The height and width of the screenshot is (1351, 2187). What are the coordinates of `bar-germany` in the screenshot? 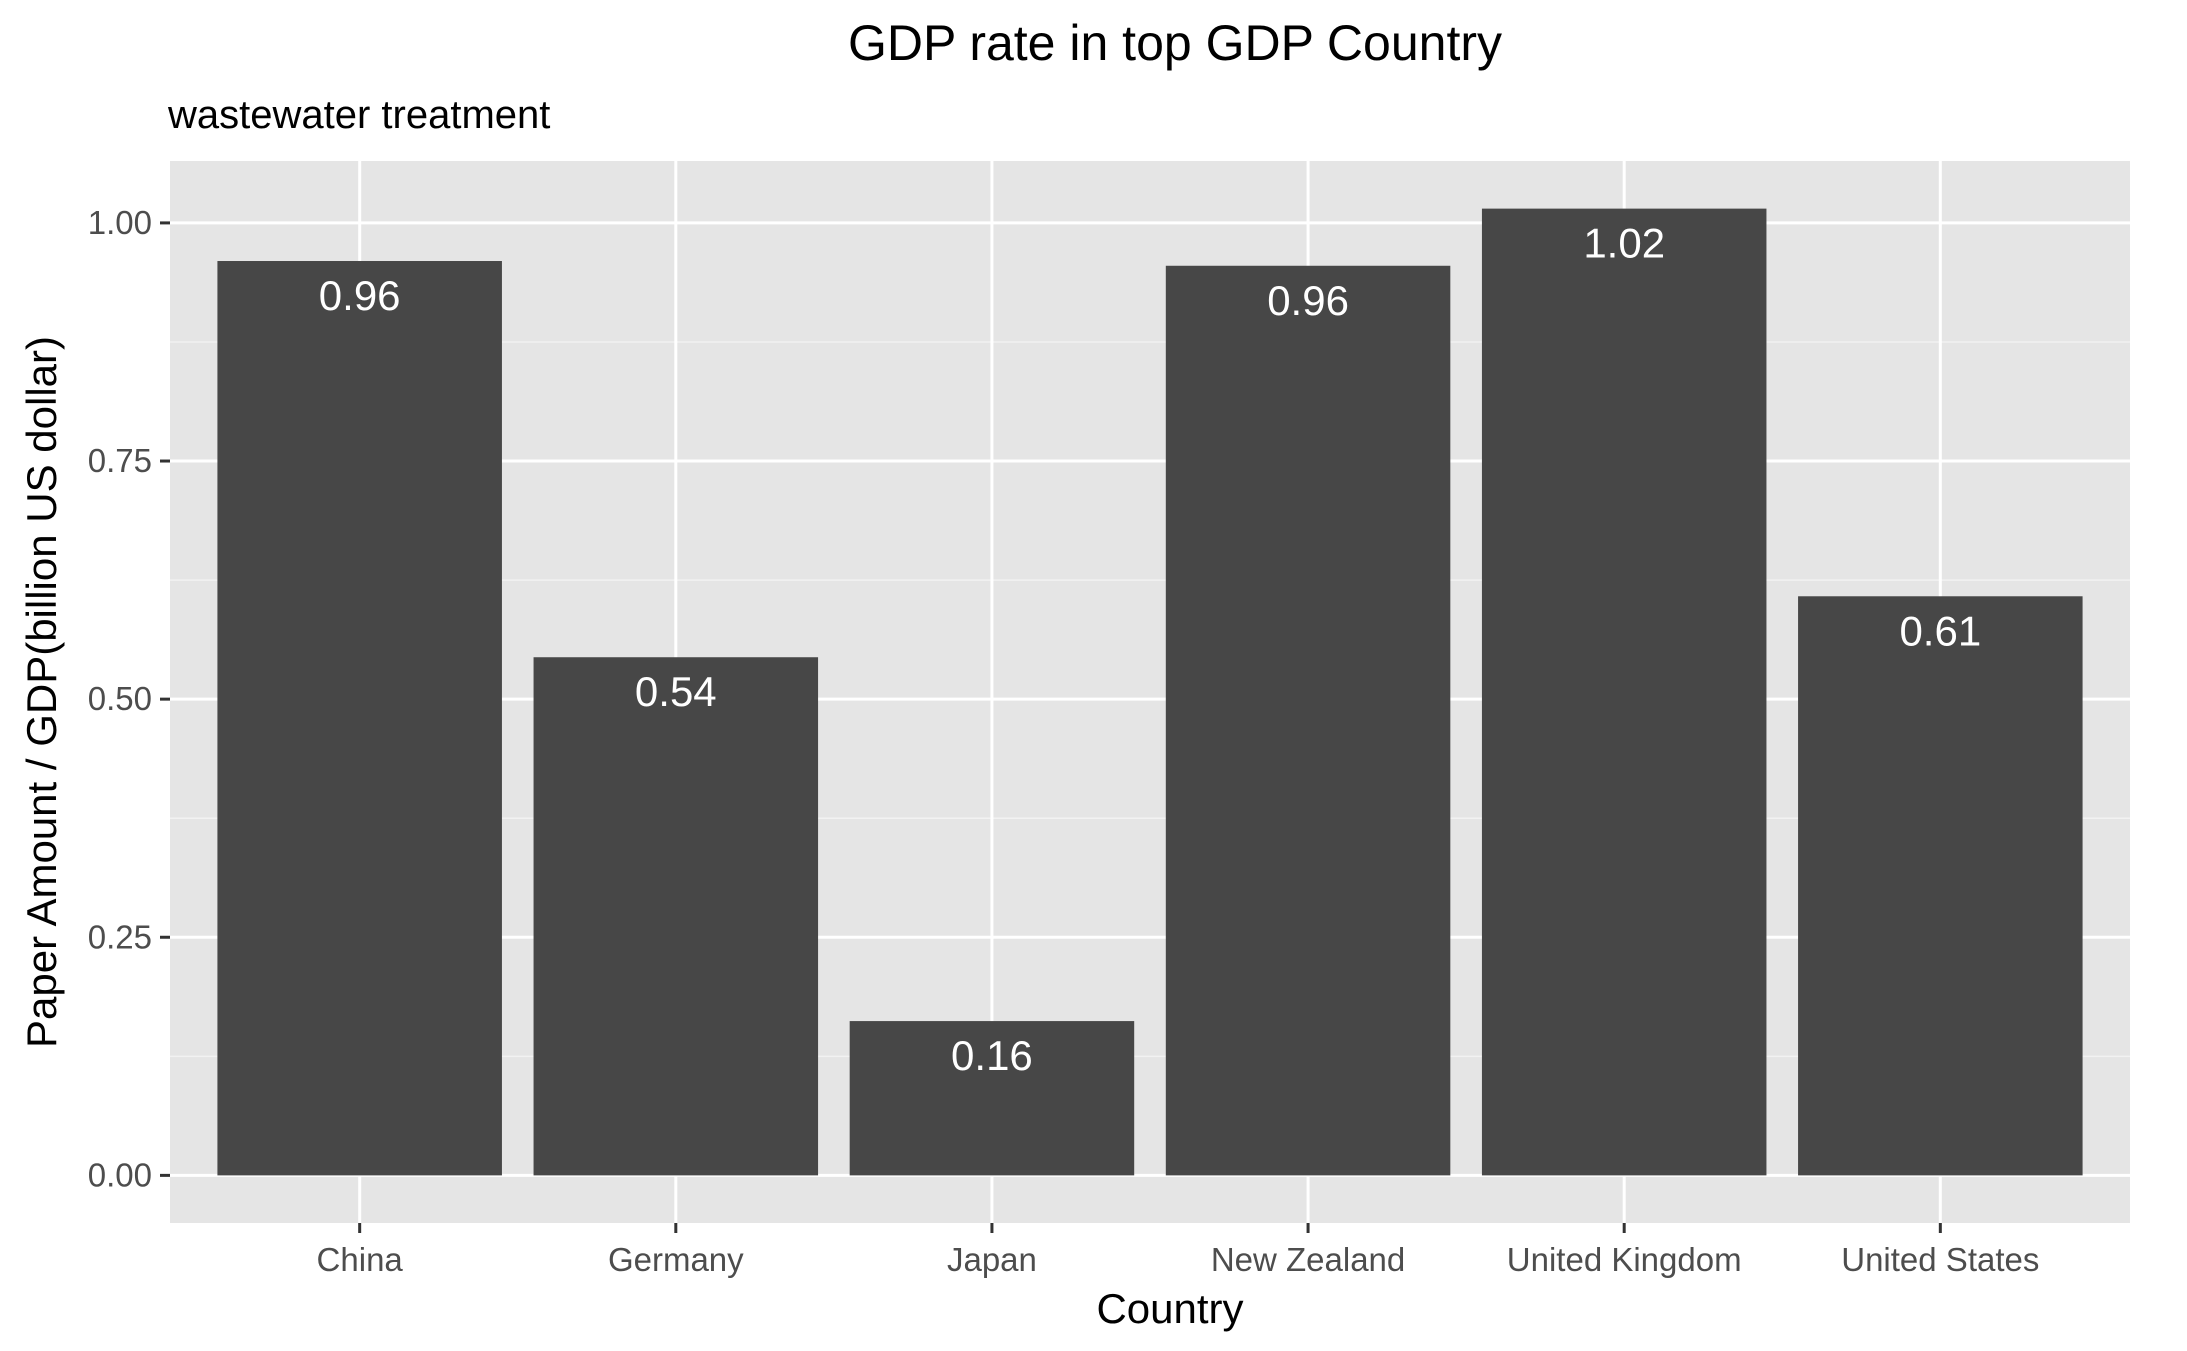 It's located at (676, 916).